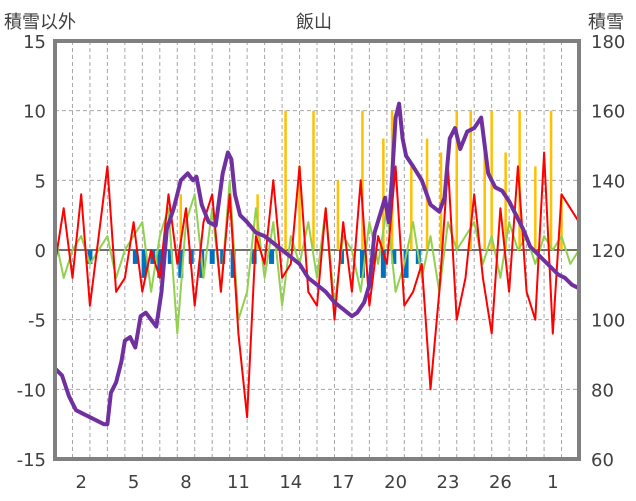  Describe the element at coordinates (314, 22) in the screenshot. I see `chart-title: 飯山` at that location.